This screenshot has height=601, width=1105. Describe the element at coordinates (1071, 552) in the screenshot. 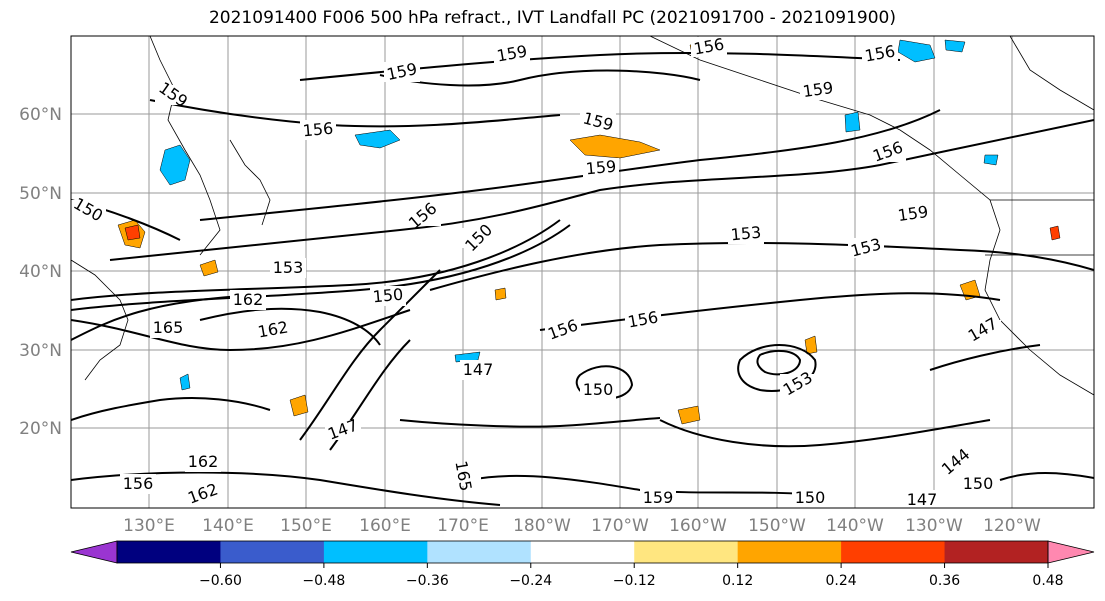

I see `colorbar-max-extension` at that location.